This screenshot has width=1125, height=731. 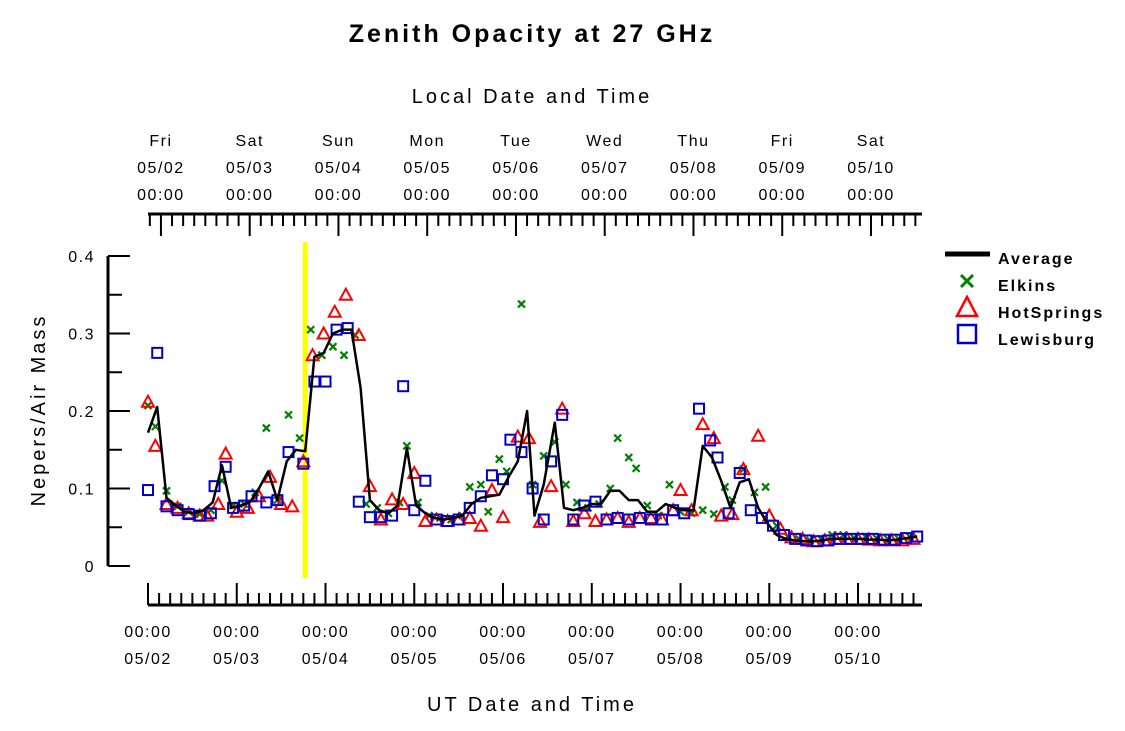 I want to click on x-axis-label: UT Date and Time, so click(x=532, y=705).